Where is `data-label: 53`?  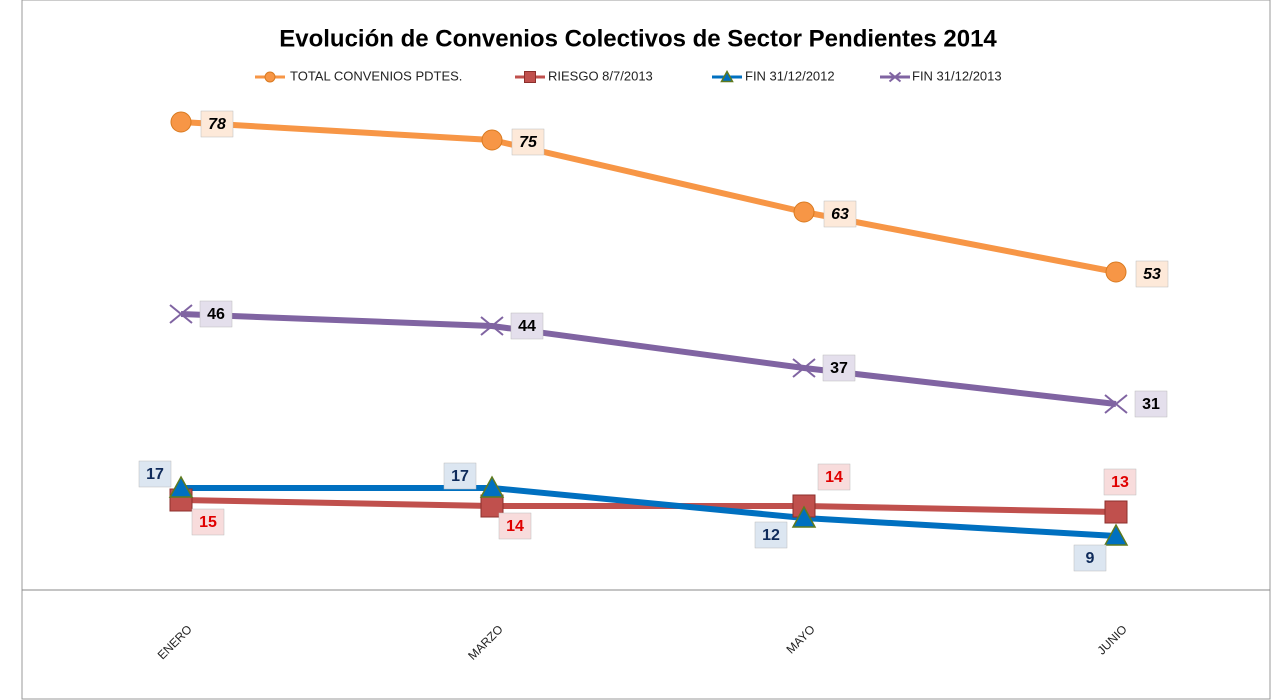 data-label: 53 is located at coordinates (1152, 274).